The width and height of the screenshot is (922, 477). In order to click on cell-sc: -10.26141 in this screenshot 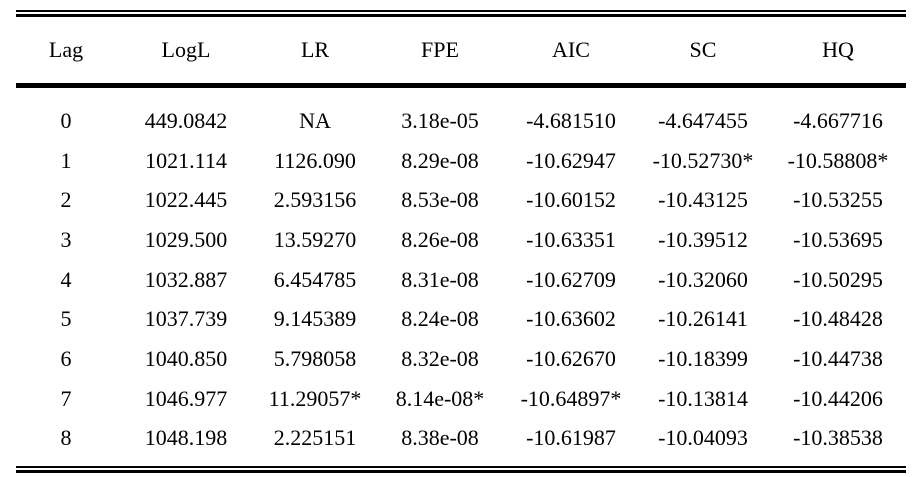, I will do `click(703, 319)`.